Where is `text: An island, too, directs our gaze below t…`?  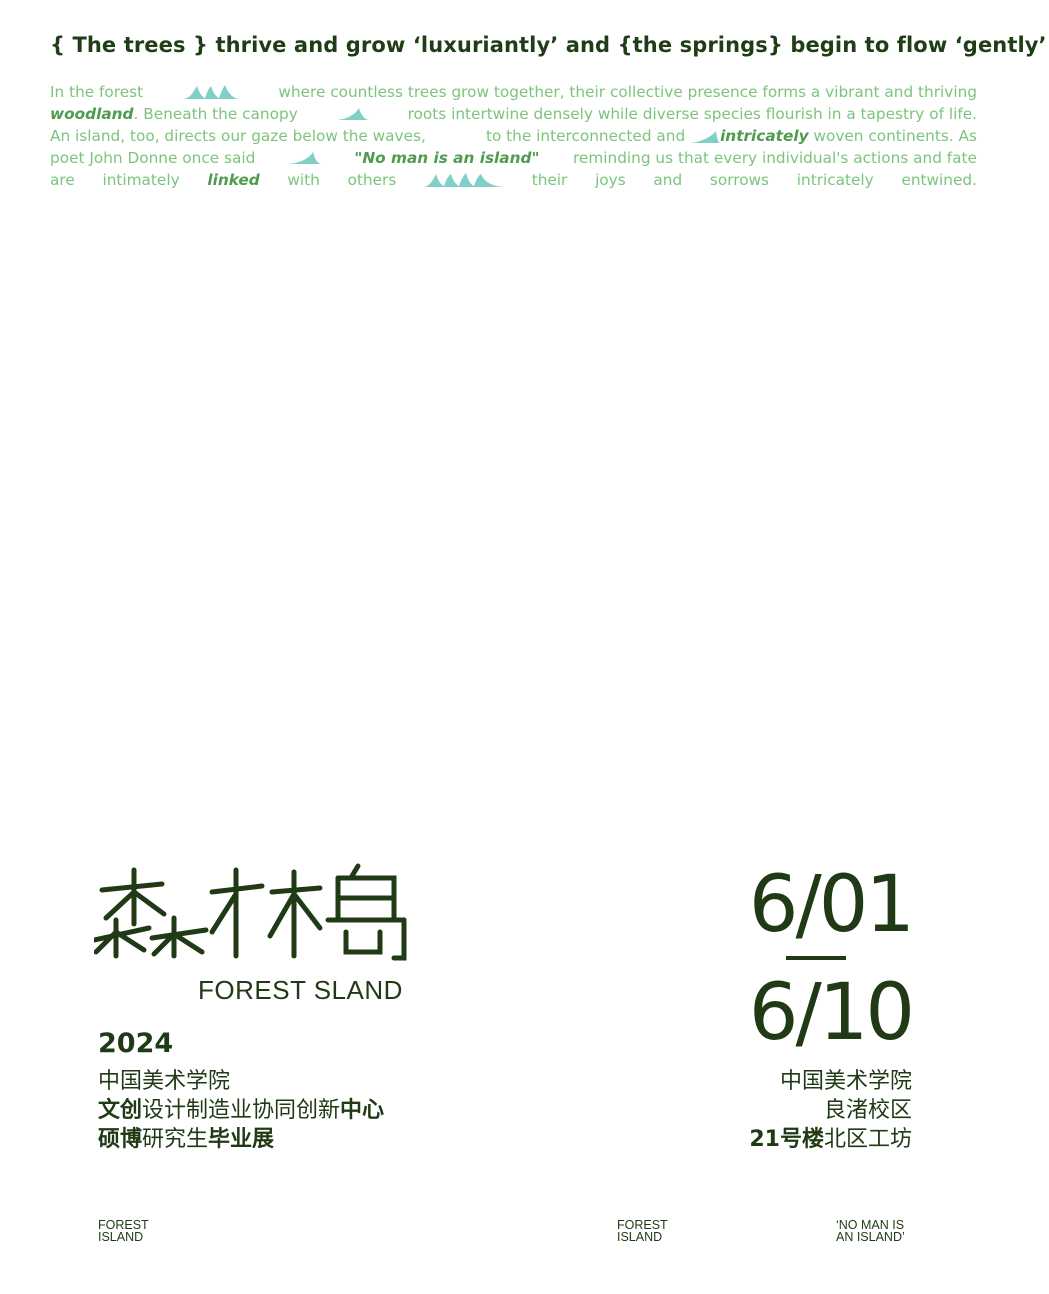
text: An island, too, directs our gaze below t… is located at coordinates (238, 136).